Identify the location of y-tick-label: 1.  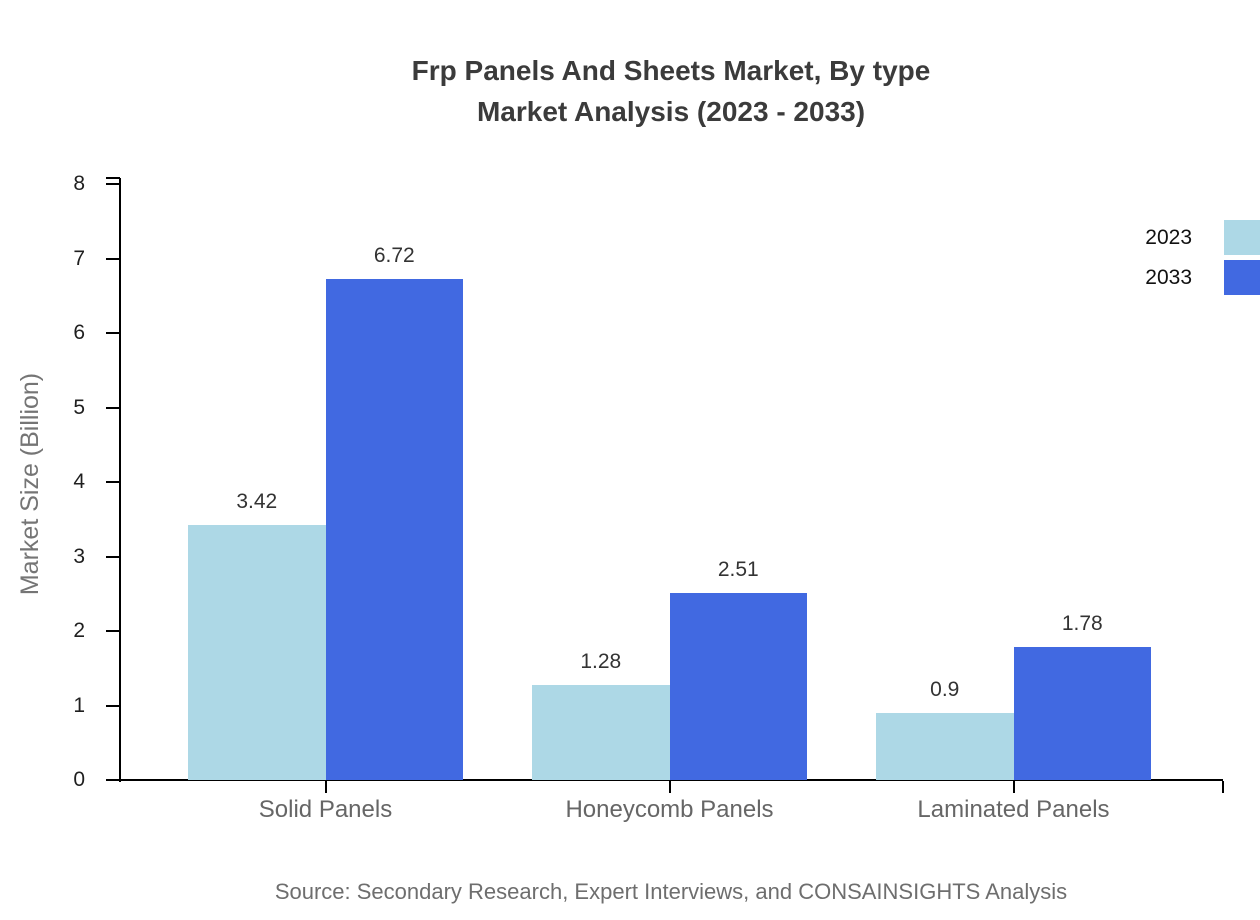
(79, 705).